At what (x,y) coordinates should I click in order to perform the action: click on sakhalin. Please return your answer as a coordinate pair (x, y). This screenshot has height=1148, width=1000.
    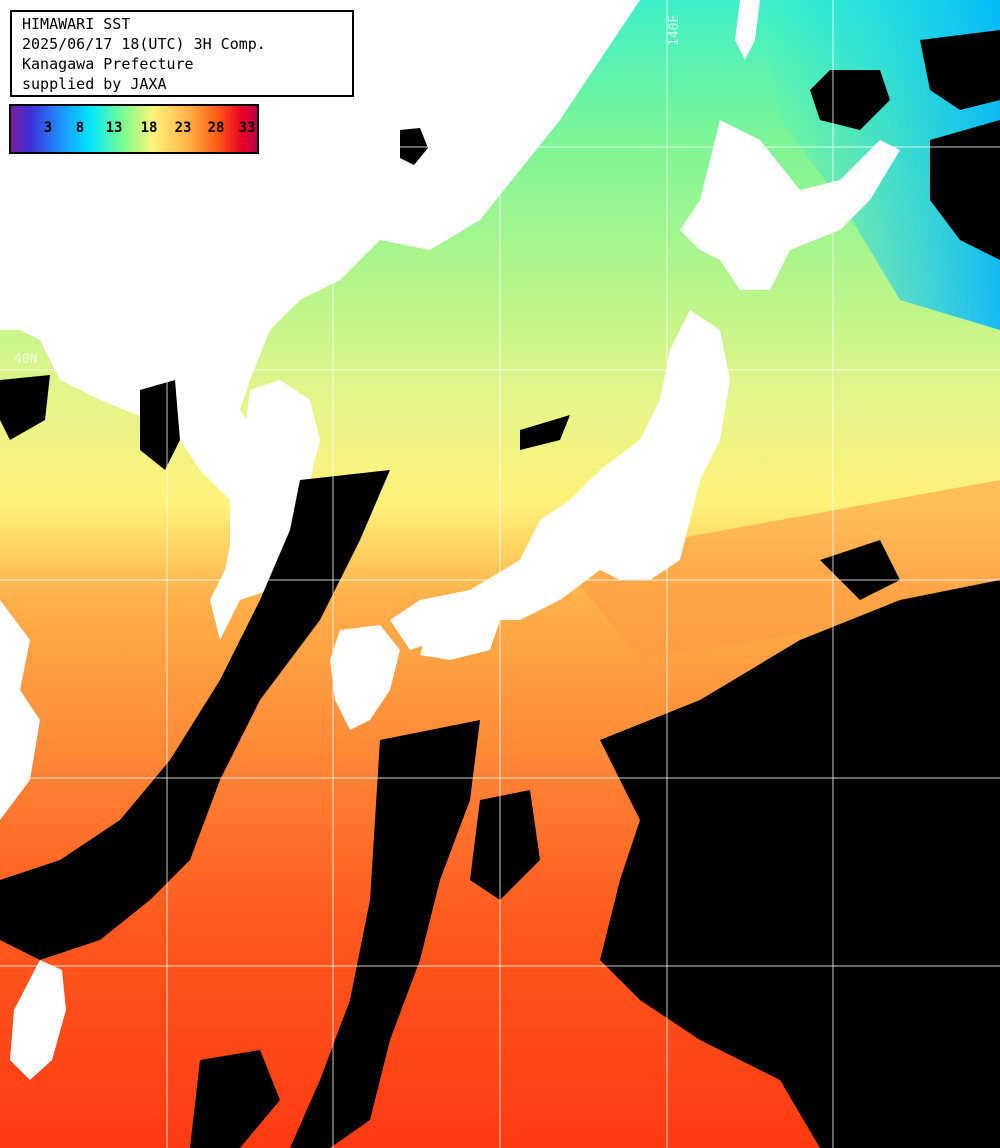
    Looking at the image, I should click on (747, 30).